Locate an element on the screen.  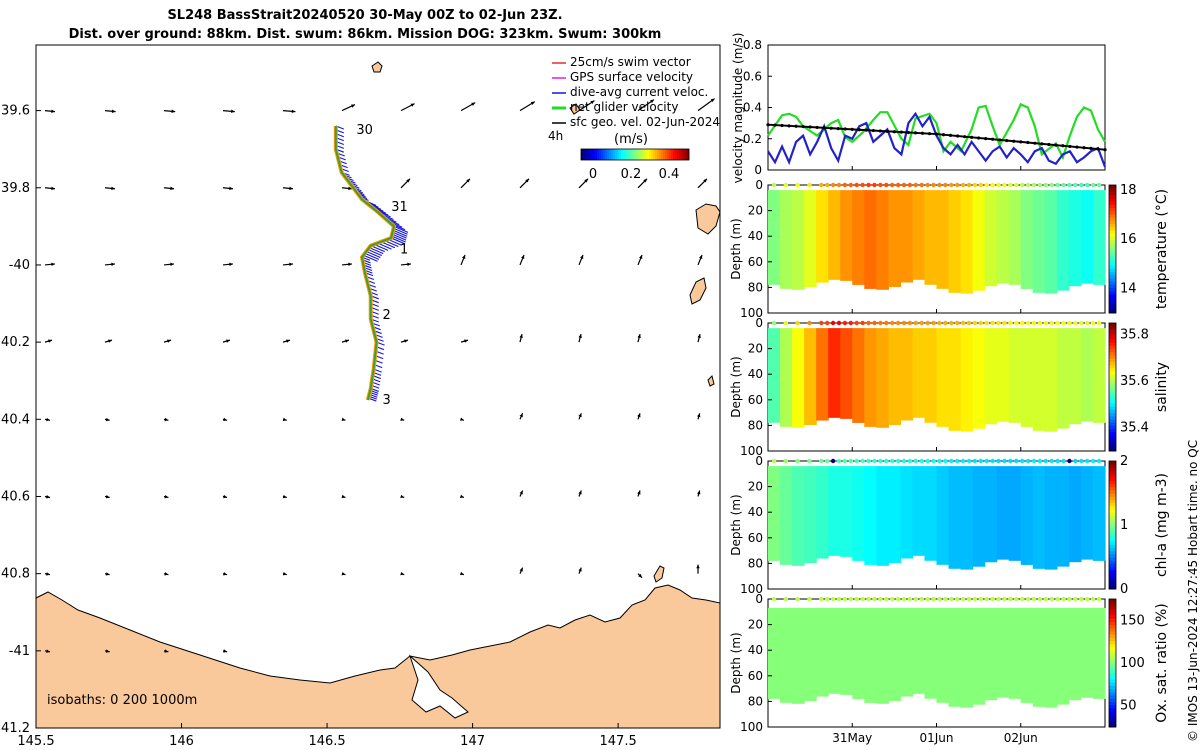
time-tick-label: 01Jun is located at coordinates (936, 738).